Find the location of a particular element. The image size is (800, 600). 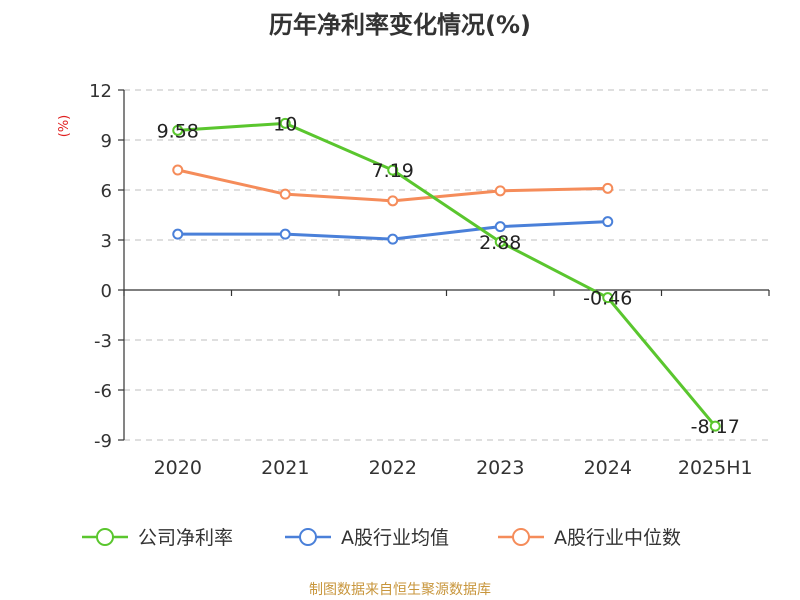

data-label: -8.17 is located at coordinates (715, 427).